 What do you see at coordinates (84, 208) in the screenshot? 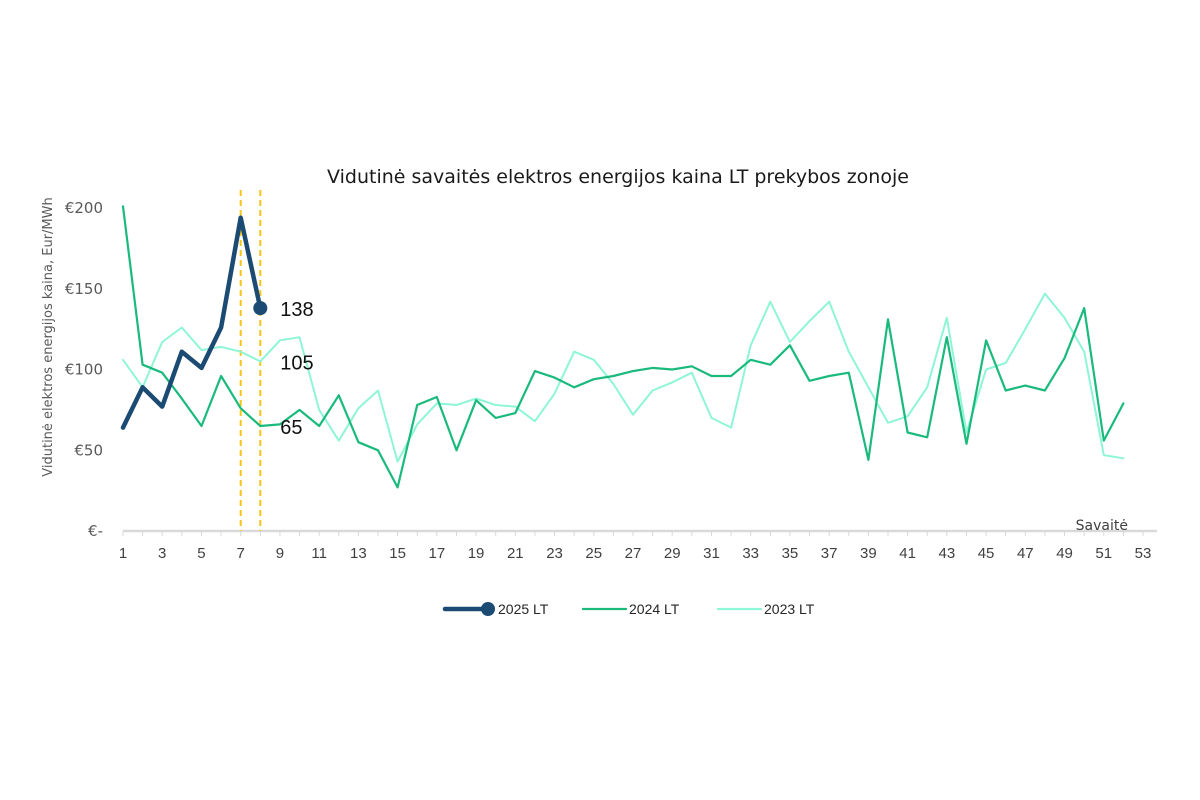
I see `y-tick-label: €200` at bounding box center [84, 208].